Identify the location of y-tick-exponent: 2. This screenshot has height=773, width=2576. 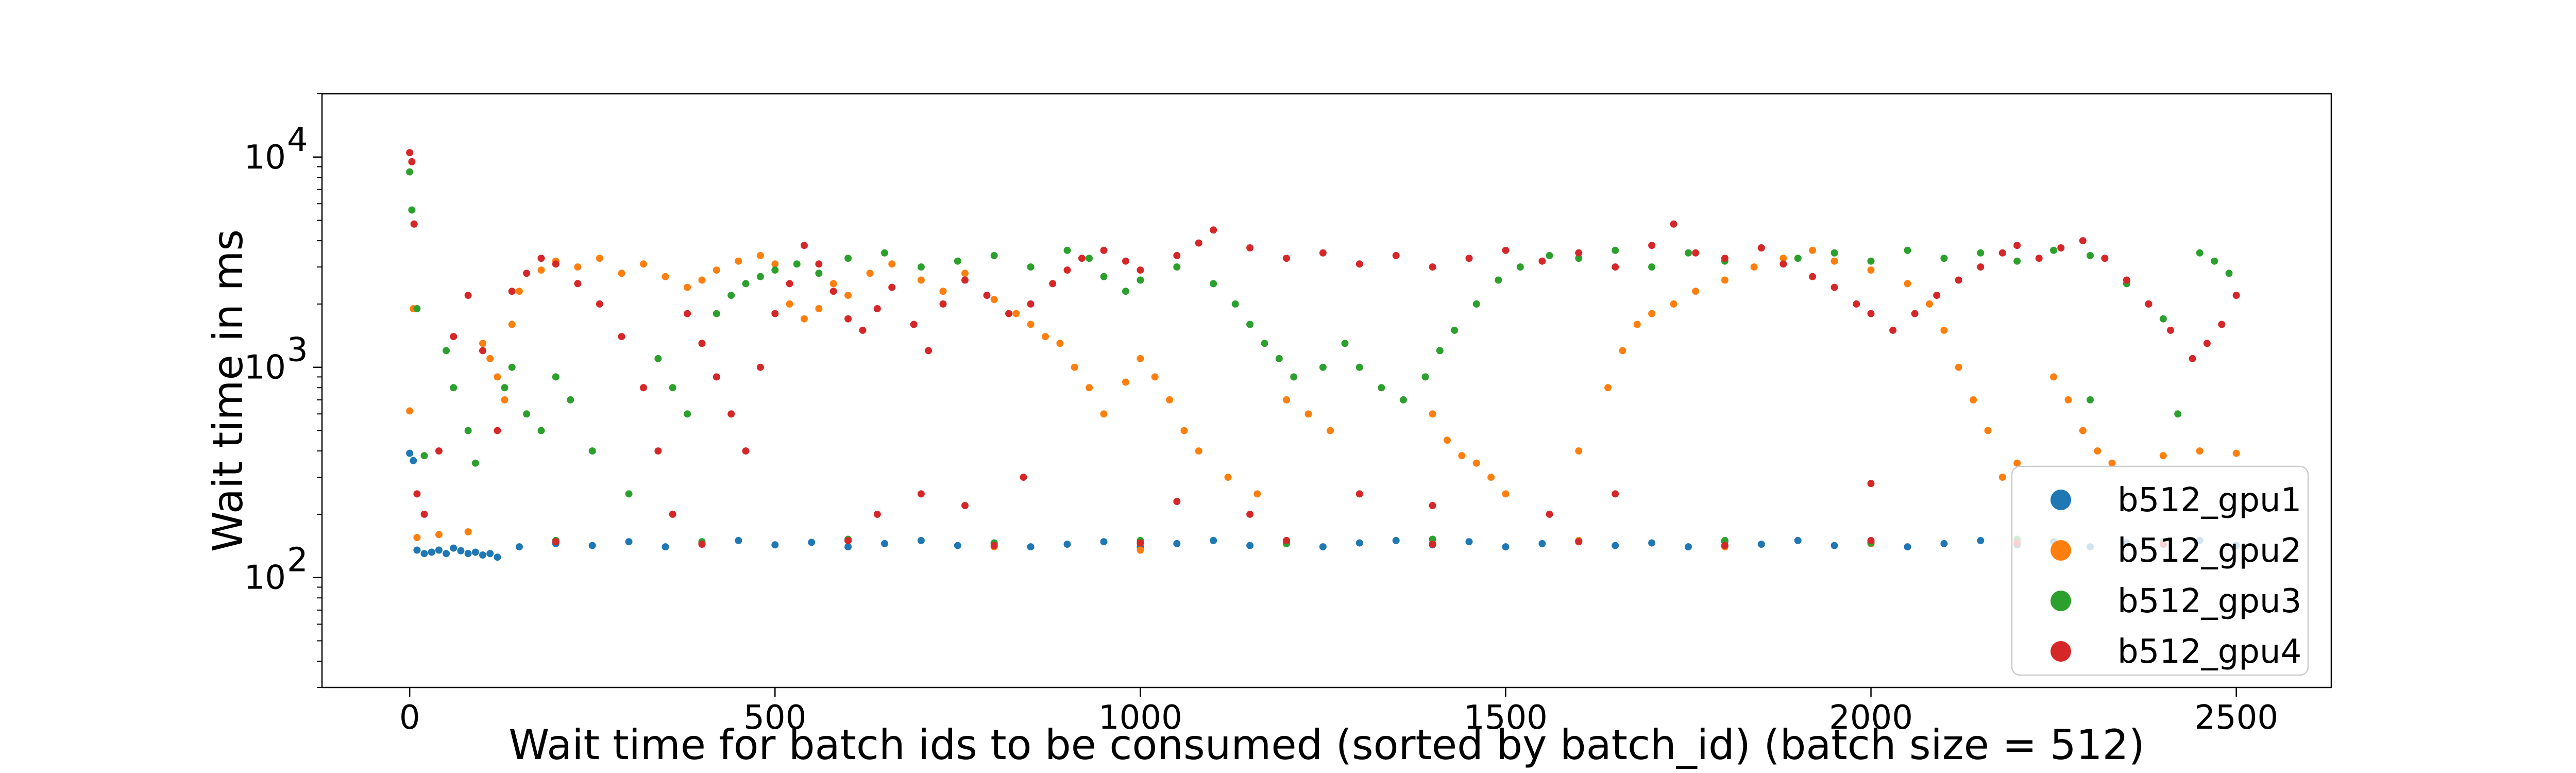
(297, 561).